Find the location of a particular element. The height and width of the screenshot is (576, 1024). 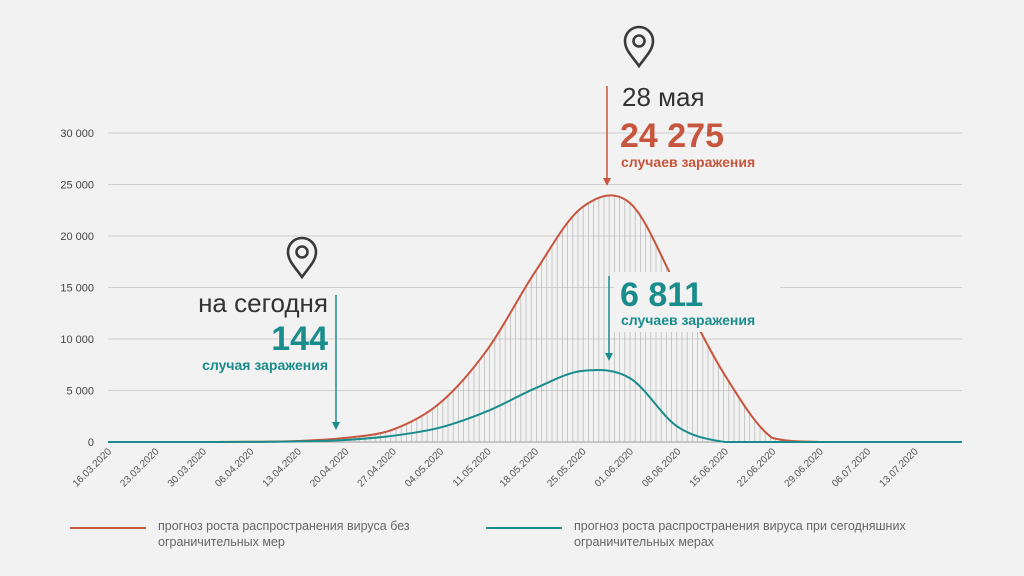

annotation-peak-red: 28 мая 24 275 случаев заражения is located at coordinates (679, 105).